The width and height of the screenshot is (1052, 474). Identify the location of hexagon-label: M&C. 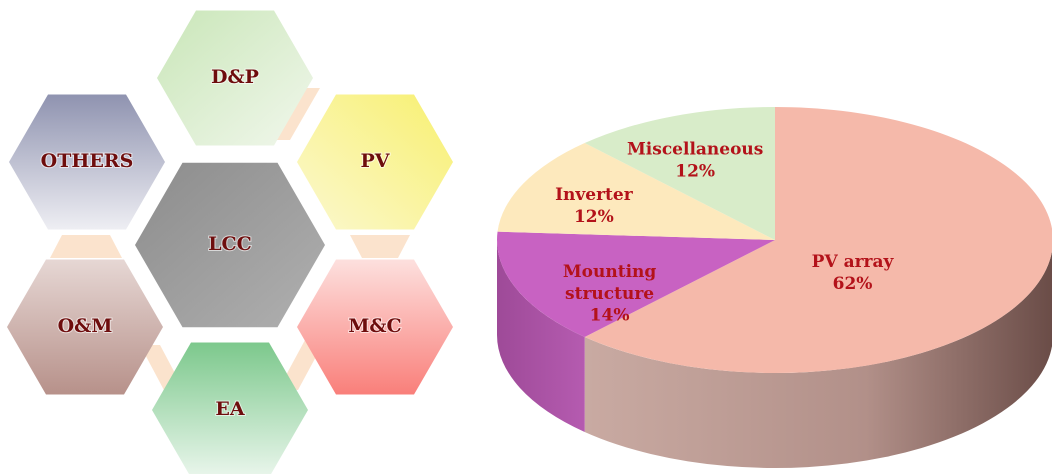
(374, 326).